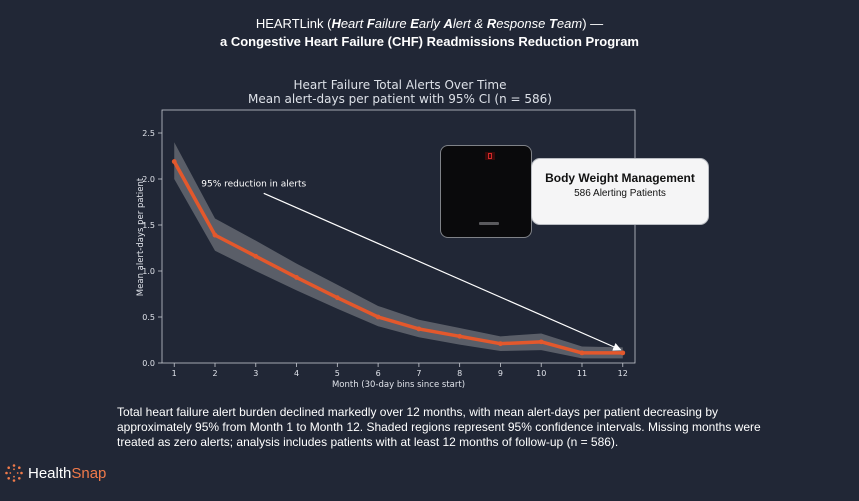 This screenshot has width=859, height=501. What do you see at coordinates (174, 373) in the screenshot?
I see `x-tick-label: 1` at bounding box center [174, 373].